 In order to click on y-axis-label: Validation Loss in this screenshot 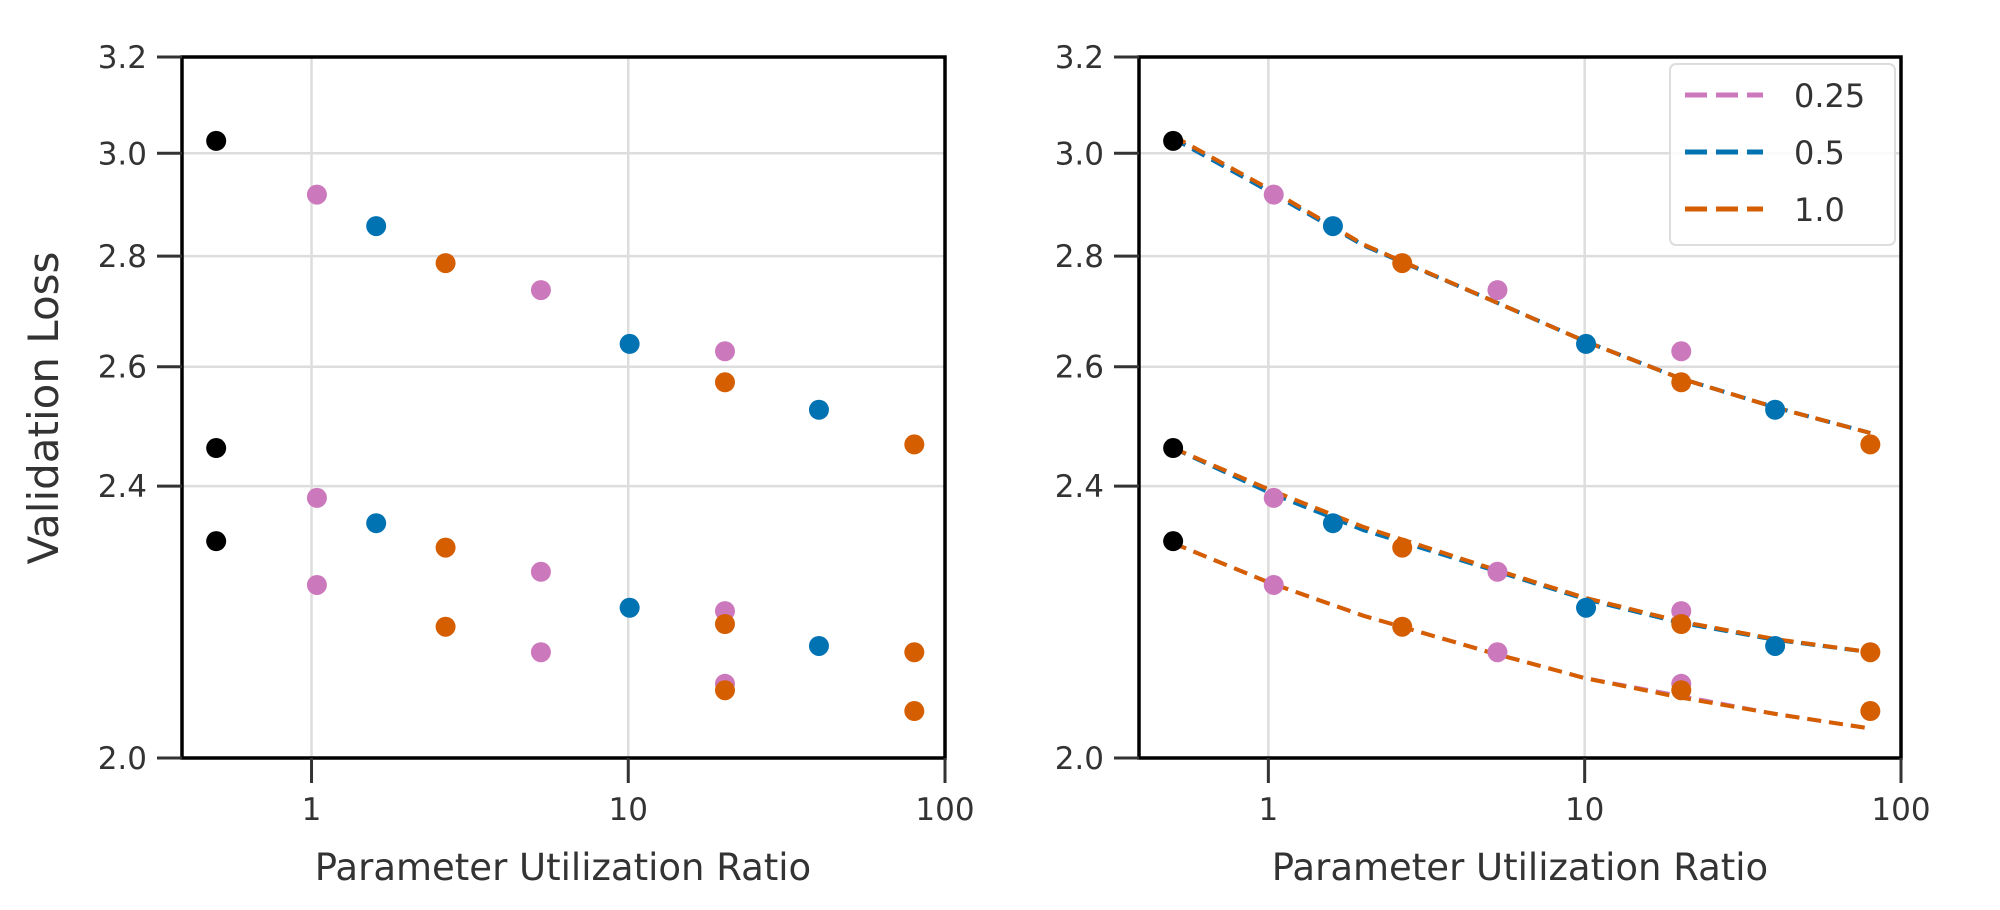, I will do `click(43, 408)`.